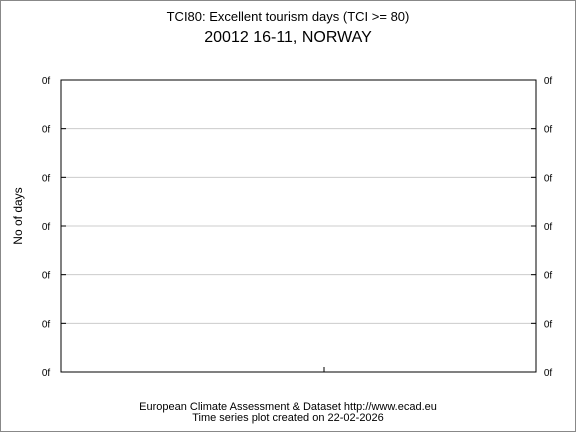 The width and height of the screenshot is (576, 432). What do you see at coordinates (288, 37) in the screenshot?
I see `chart-subtitle: 20012 16-11, NORWAY` at bounding box center [288, 37].